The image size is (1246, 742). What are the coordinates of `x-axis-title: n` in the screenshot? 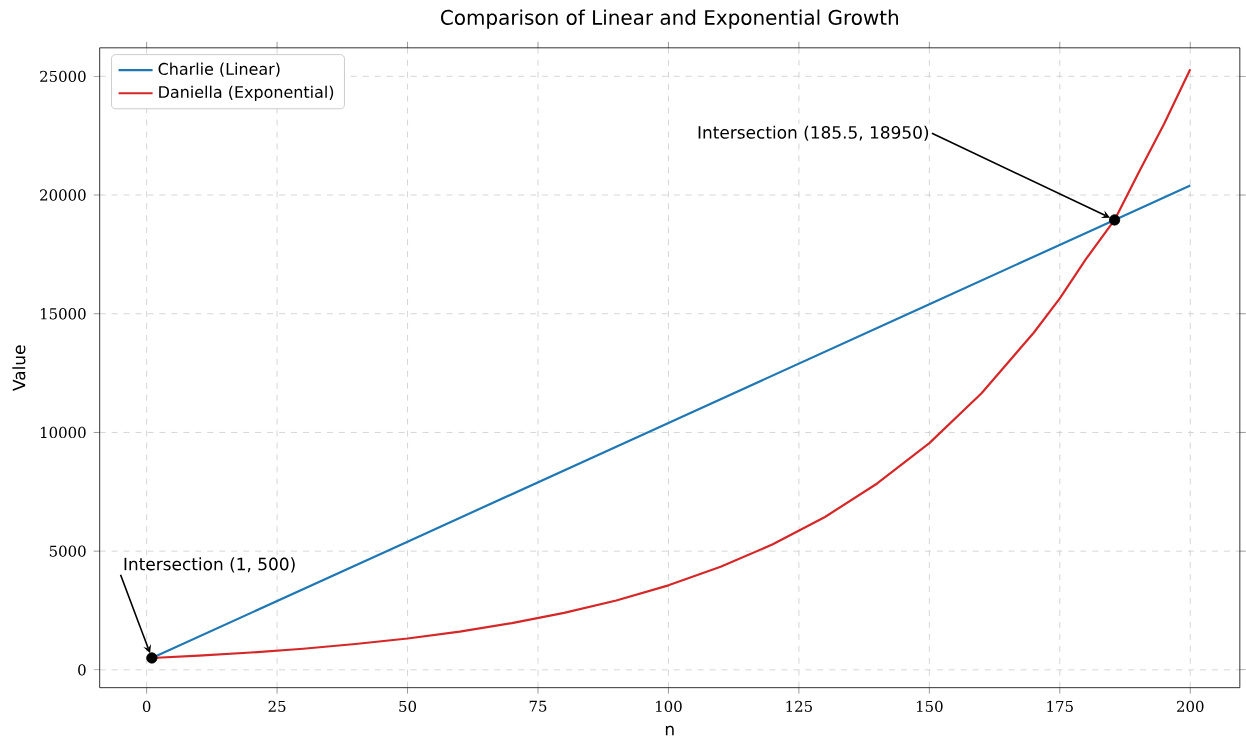 It's located at (669, 730).